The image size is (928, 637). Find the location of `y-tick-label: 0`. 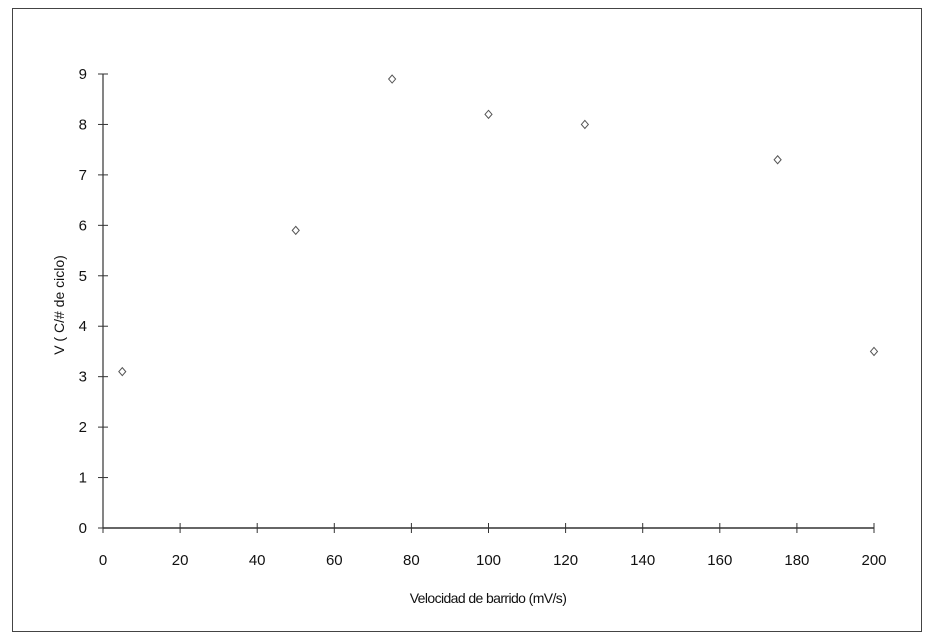

y-tick-label: 0 is located at coordinates (83, 528).